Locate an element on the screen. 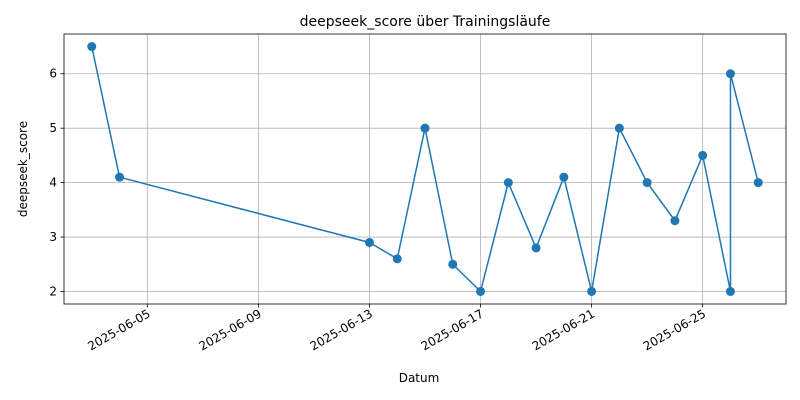  x-axis-label: Datum is located at coordinates (419, 378).